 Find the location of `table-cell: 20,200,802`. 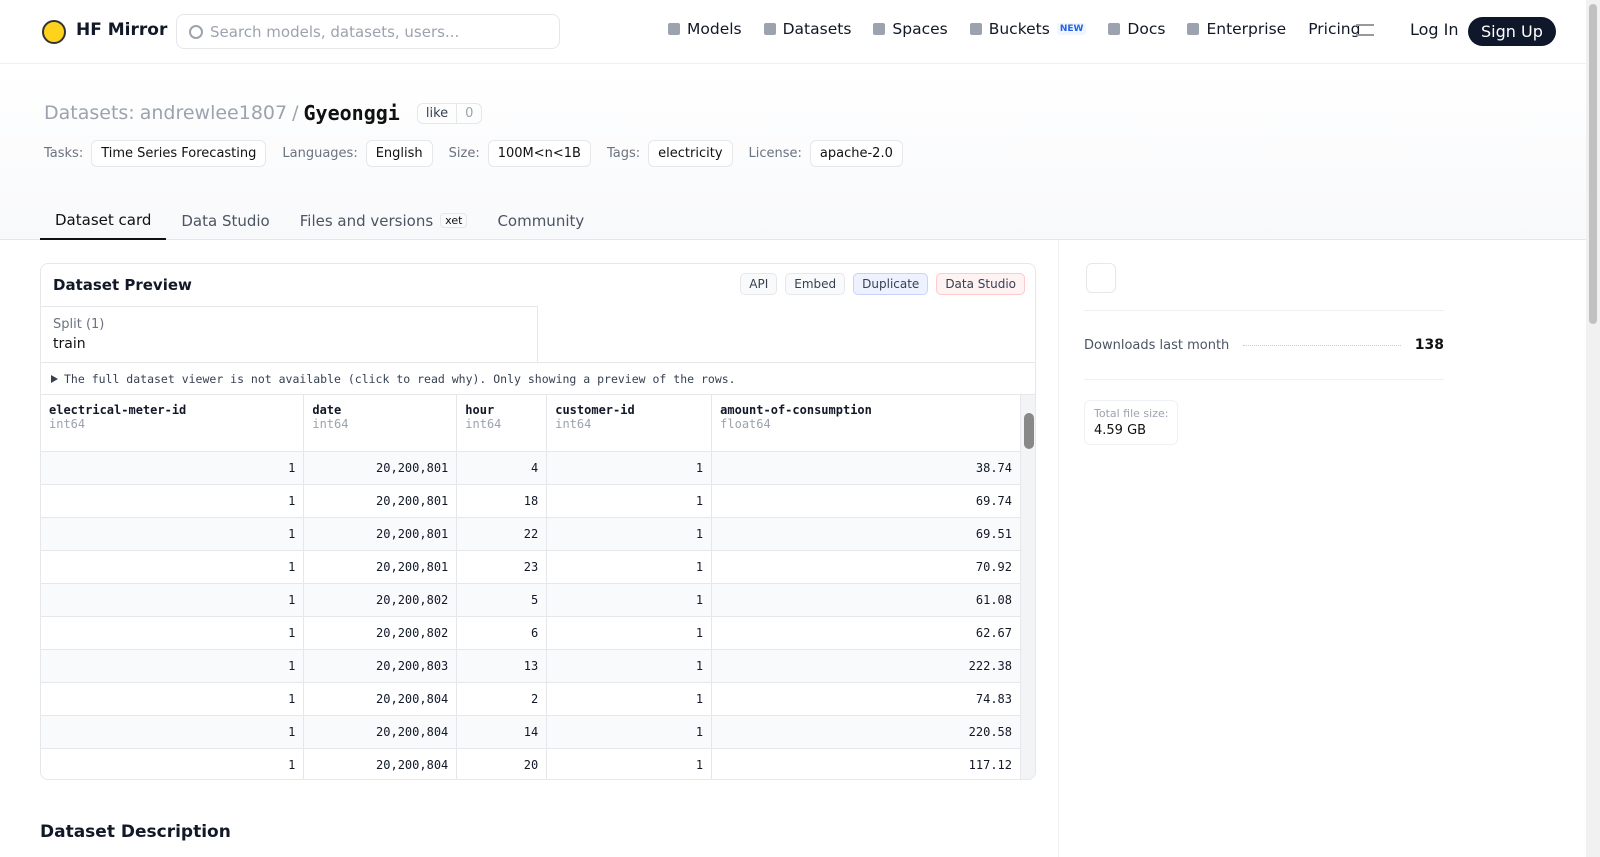

table-cell: 20,200,802 is located at coordinates (380, 600).